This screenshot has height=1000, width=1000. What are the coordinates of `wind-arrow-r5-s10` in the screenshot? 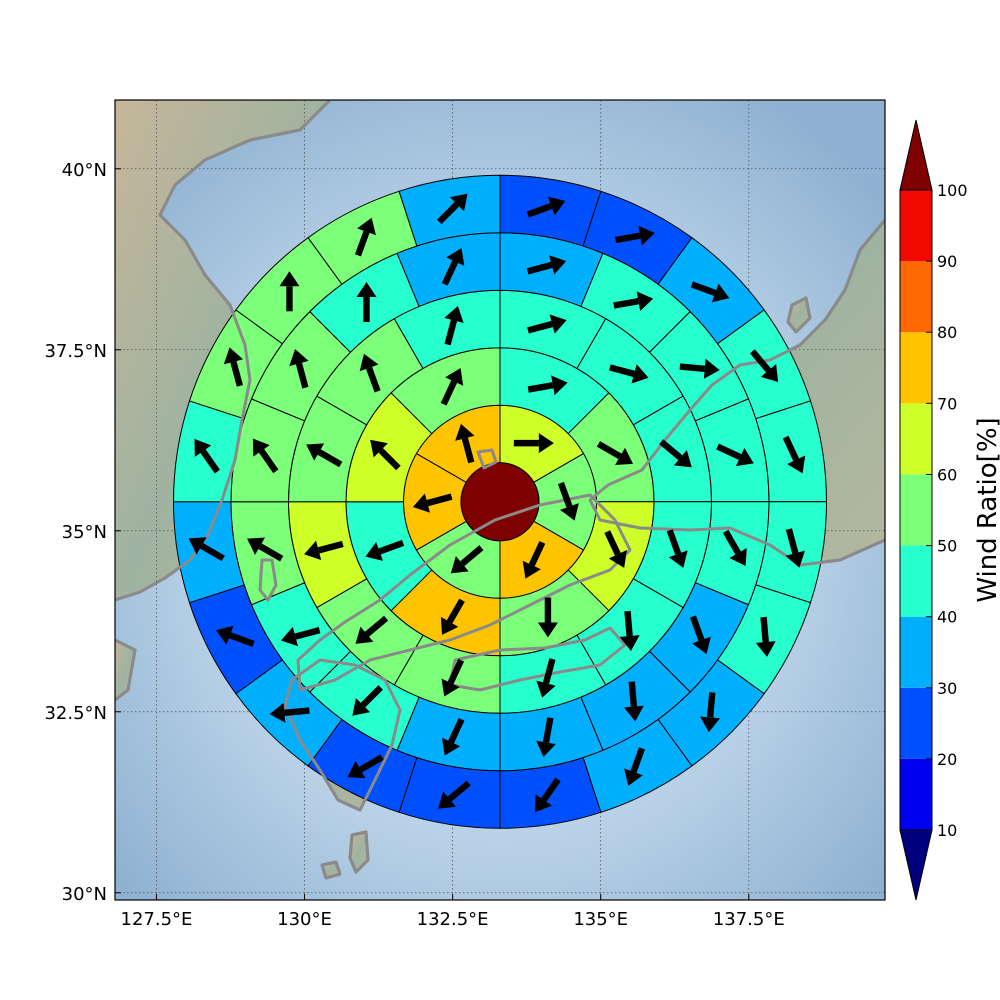 It's located at (548, 795).